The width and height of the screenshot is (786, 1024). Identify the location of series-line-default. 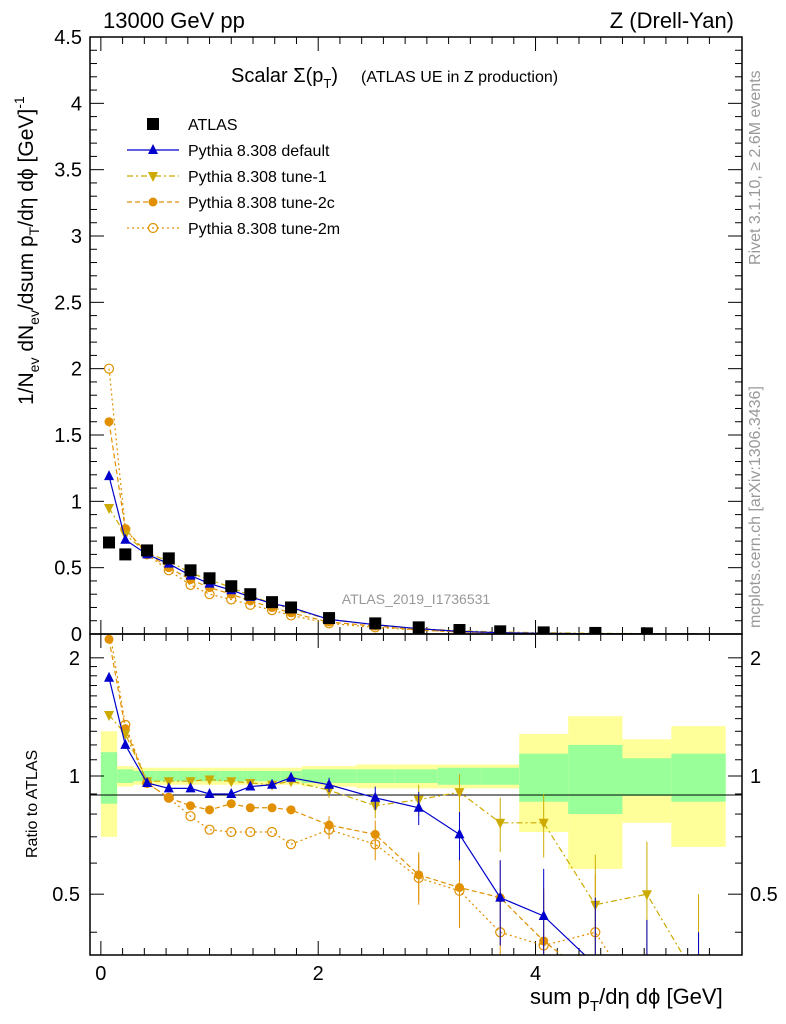
(403, 554).